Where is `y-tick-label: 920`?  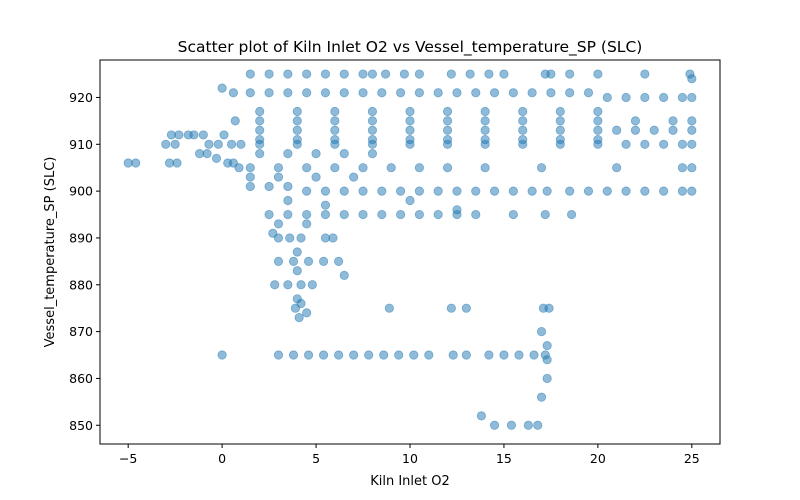 y-tick-label: 920 is located at coordinates (81, 97).